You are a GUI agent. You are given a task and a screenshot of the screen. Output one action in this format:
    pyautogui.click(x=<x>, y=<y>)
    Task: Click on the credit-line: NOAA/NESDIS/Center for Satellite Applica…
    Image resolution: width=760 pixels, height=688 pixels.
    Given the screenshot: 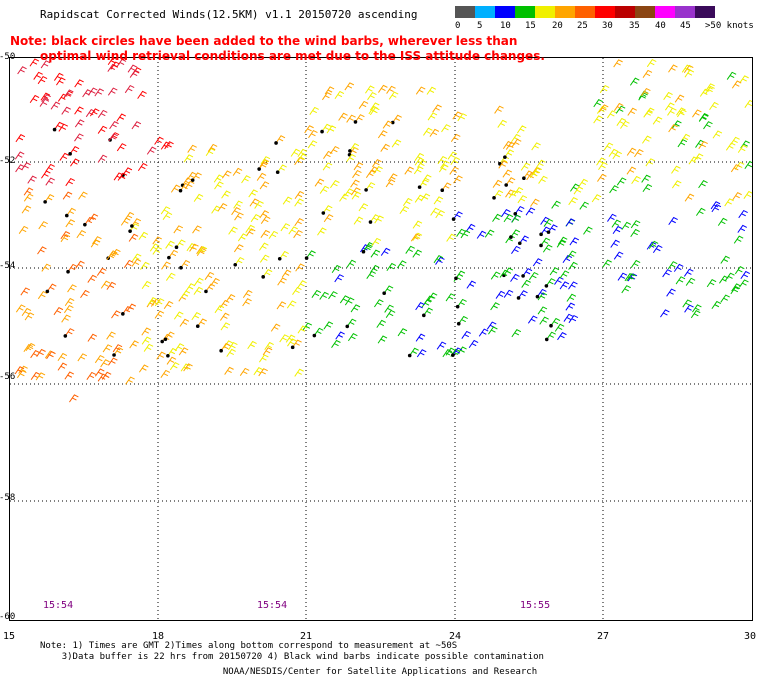 What is the action you would take?
    pyautogui.click(x=380, y=672)
    